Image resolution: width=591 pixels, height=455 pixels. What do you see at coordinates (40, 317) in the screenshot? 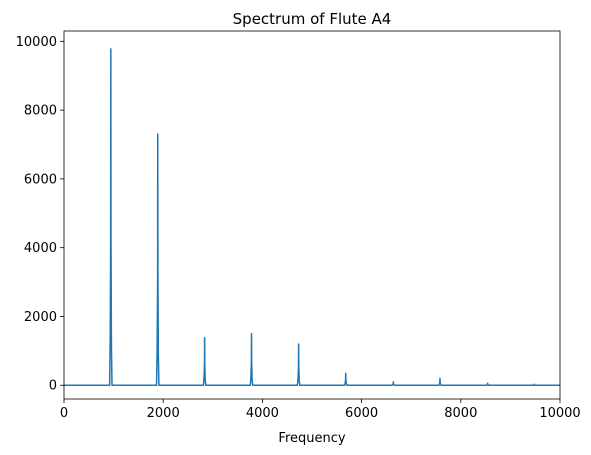
I see `y-tick-label: 2000` at bounding box center [40, 317].